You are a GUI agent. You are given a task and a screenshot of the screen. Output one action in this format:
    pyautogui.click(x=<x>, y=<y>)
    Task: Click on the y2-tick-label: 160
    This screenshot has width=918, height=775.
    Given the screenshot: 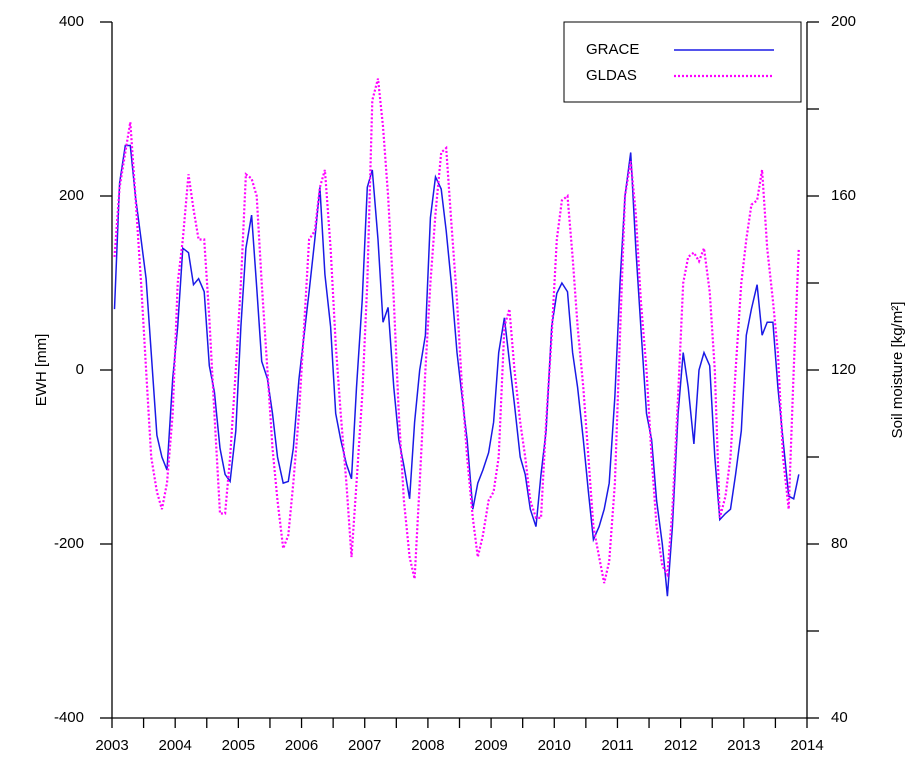 What is the action you would take?
    pyautogui.click(x=843, y=195)
    